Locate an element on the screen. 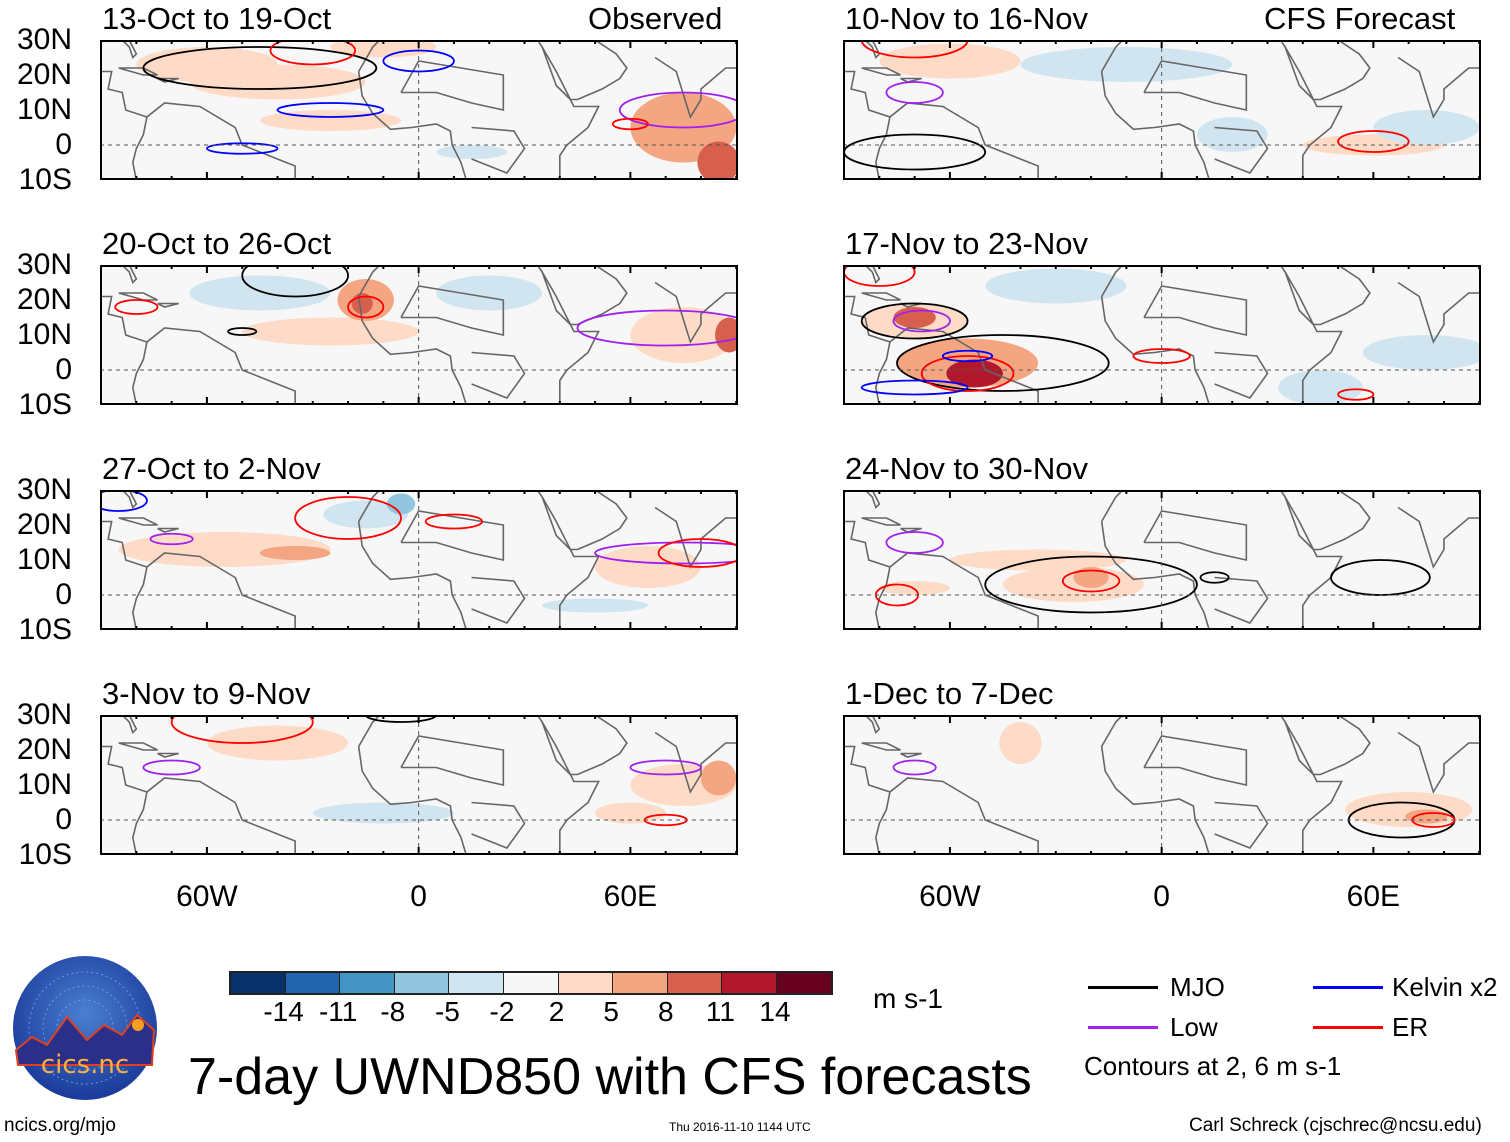  colorbar-tick-label: 2 is located at coordinates (556, 1011).